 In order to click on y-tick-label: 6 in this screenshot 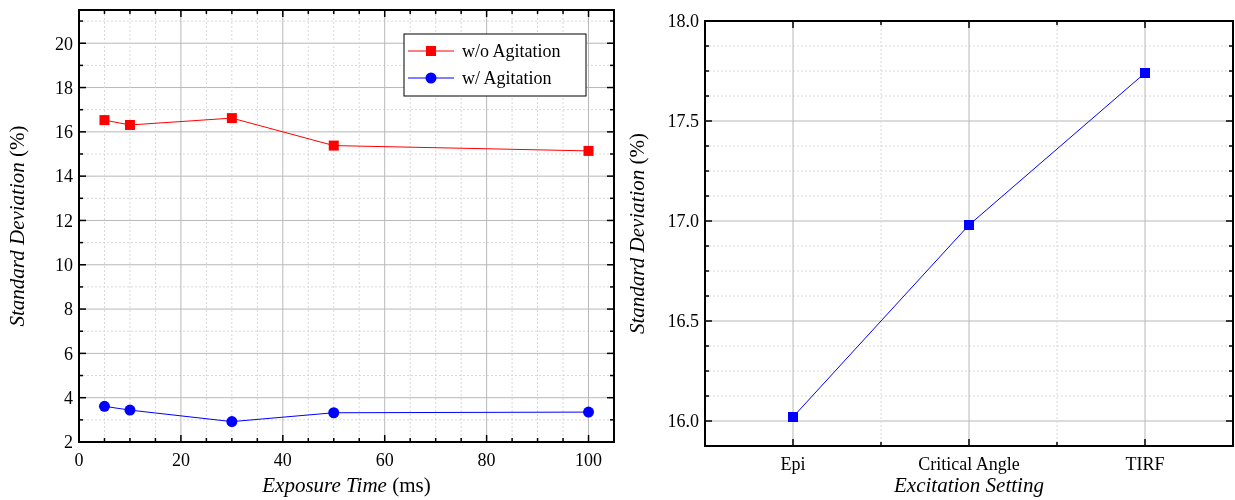, I will do `click(68, 353)`.